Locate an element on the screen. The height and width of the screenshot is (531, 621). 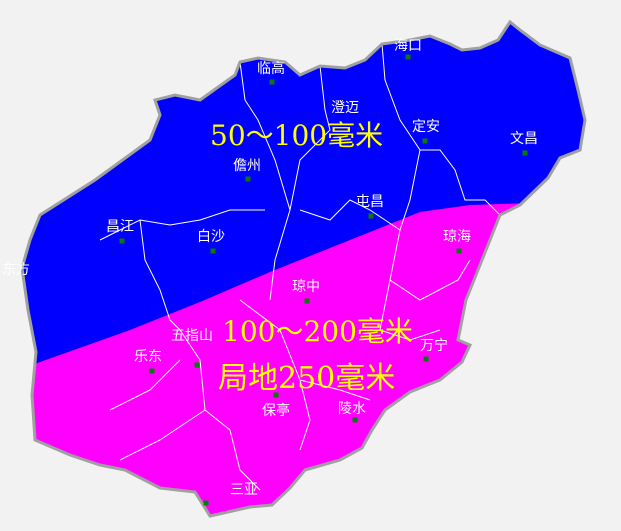
zone-label-local-250: 局地250毫米 is located at coordinates (307, 378).